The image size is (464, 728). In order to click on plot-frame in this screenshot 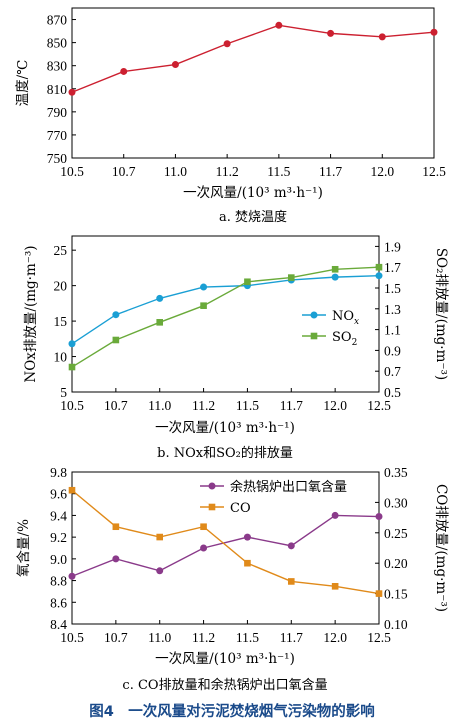, I will do `click(225, 314)`.